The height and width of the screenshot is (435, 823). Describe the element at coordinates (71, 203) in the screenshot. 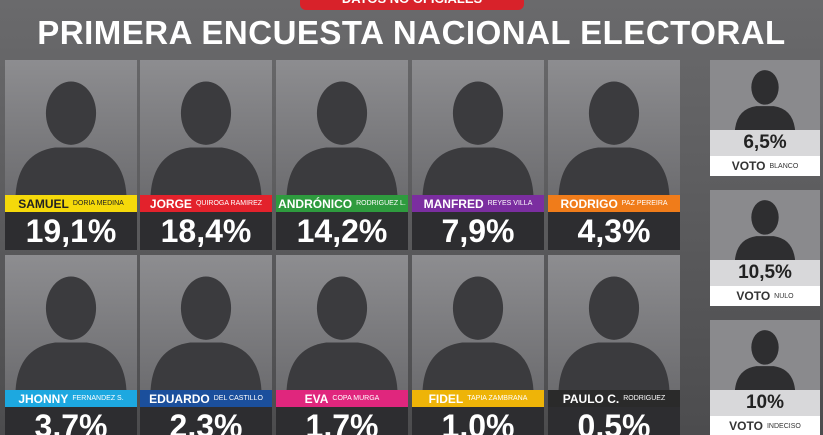

I see `name-bar: SAMUEL DORIA MEDINA` at that location.